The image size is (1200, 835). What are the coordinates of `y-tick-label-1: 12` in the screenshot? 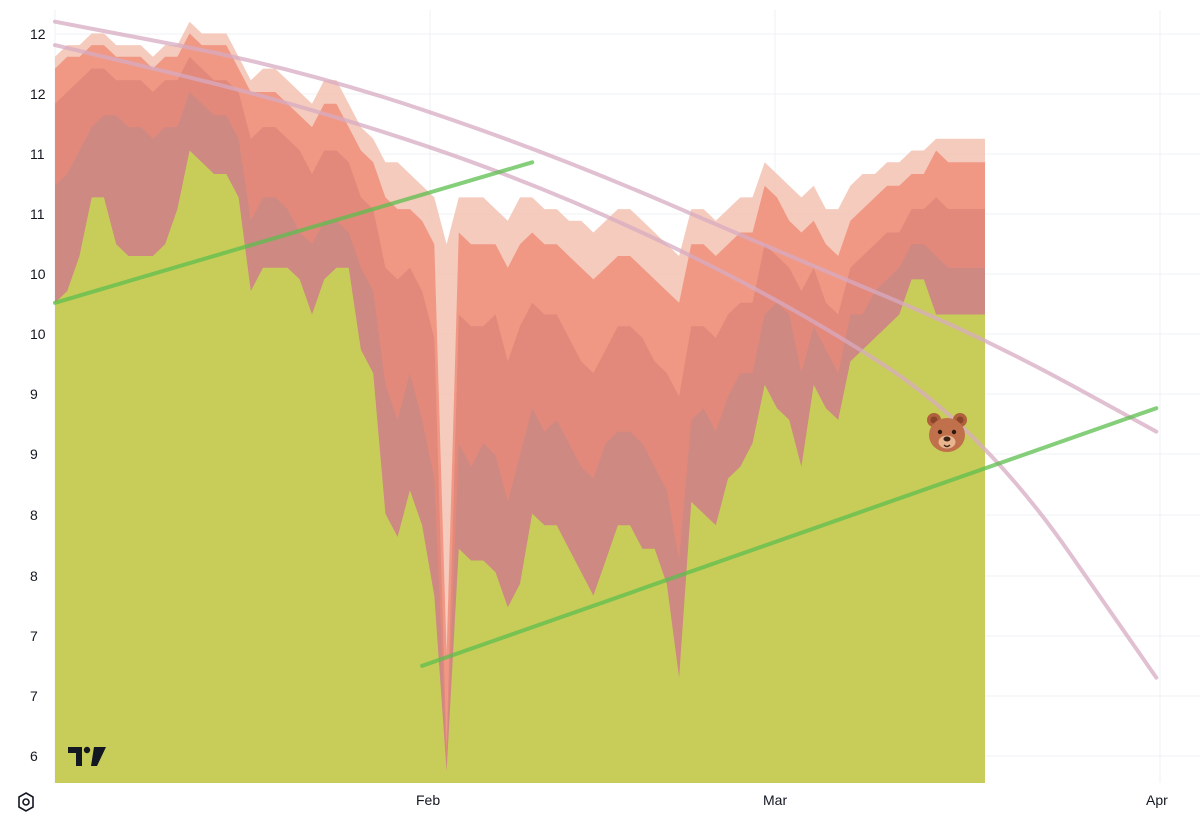 It's located at (38, 94).